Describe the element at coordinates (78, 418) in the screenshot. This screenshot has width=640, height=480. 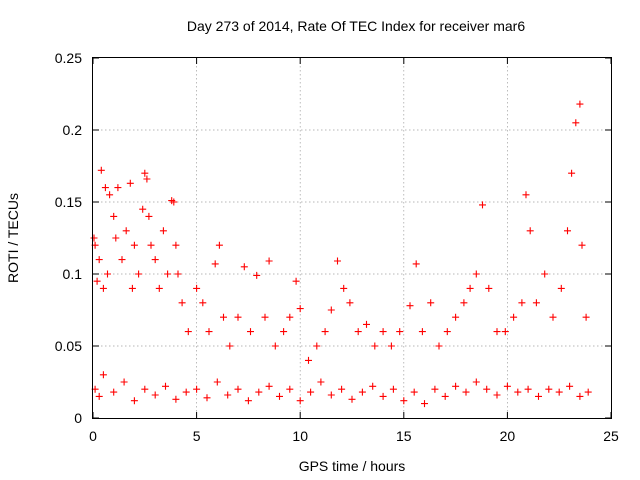
I see `y-tick-label: 0` at that location.